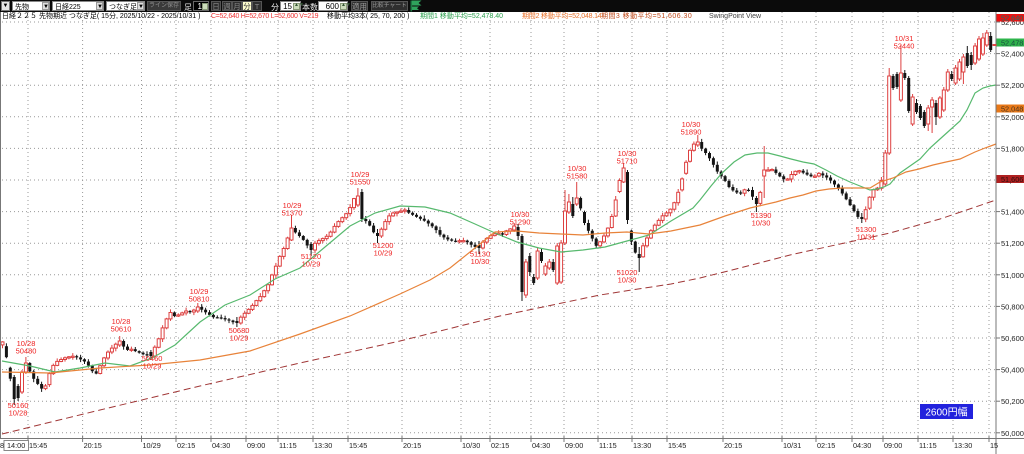  What do you see at coordinates (1012, 401) in the screenshot?
I see `svg-text: 50,200.` at bounding box center [1012, 401].